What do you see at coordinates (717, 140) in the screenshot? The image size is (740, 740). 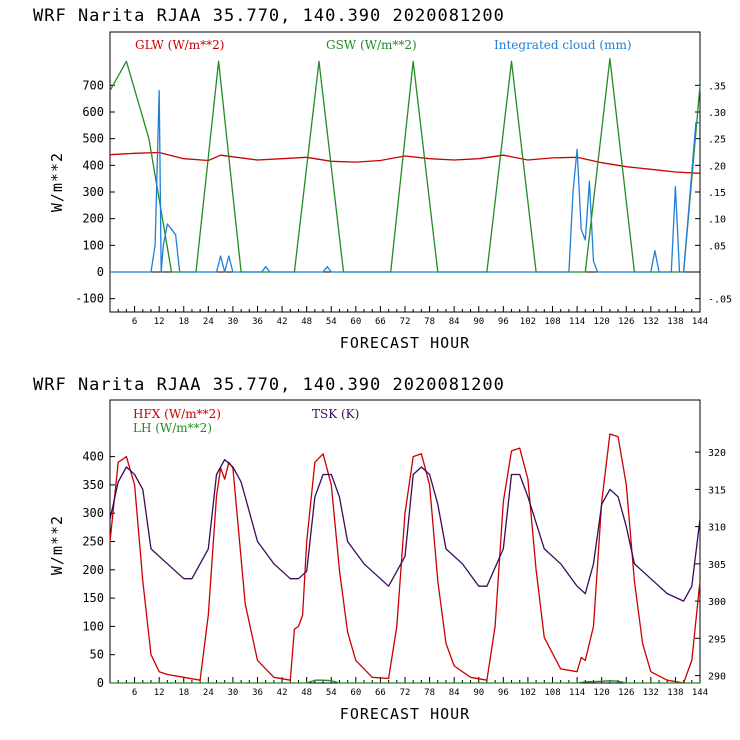 I see `y2-tick-label: .25` at bounding box center [717, 140].